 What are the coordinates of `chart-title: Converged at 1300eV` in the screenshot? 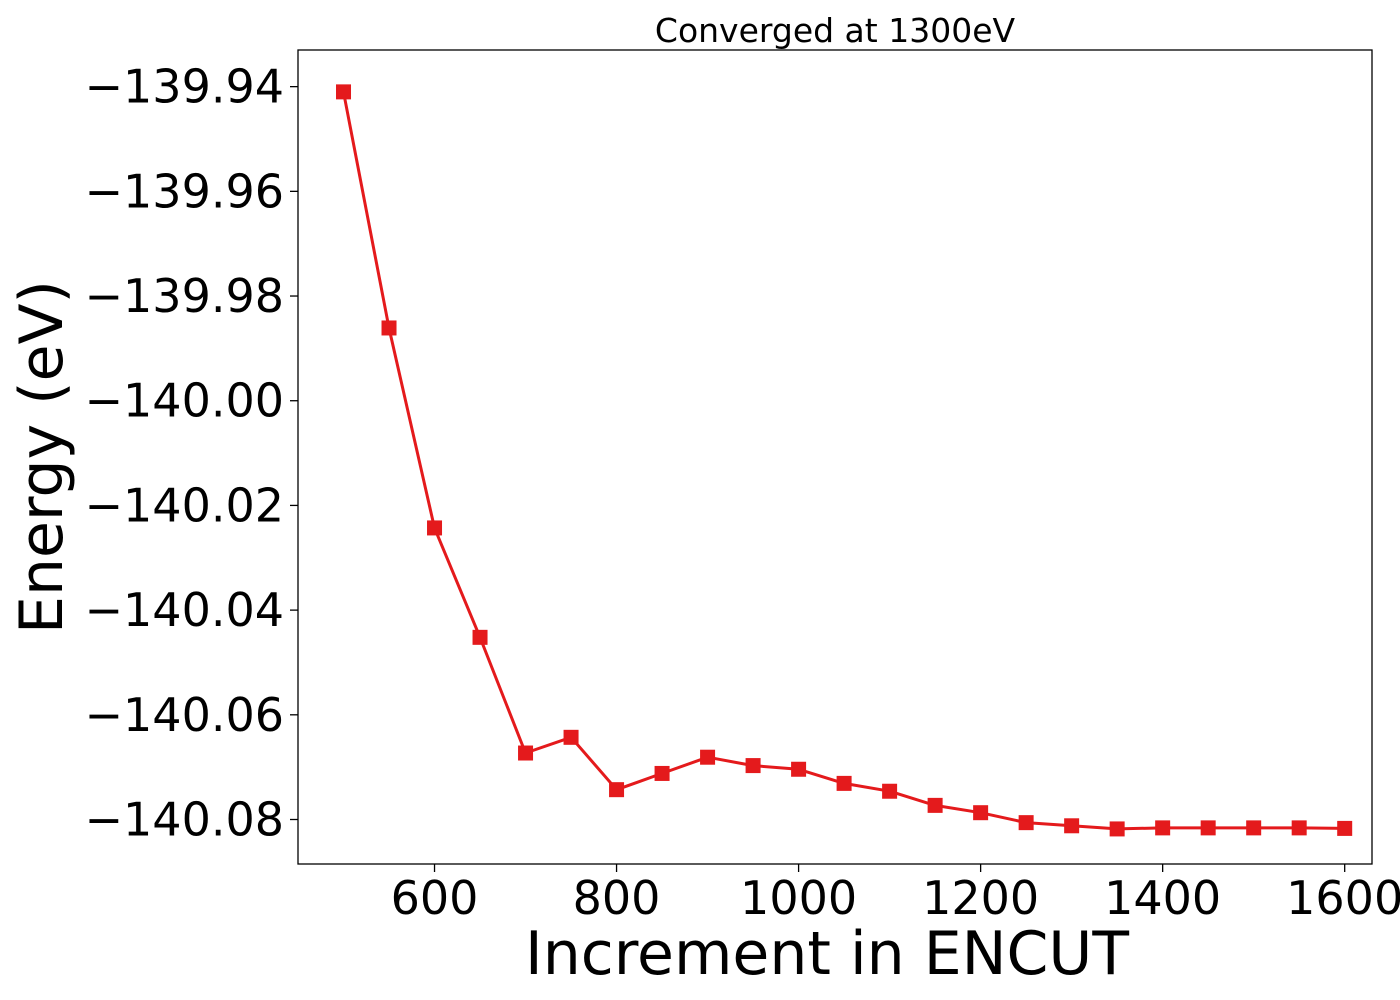 It's located at (835, 30).